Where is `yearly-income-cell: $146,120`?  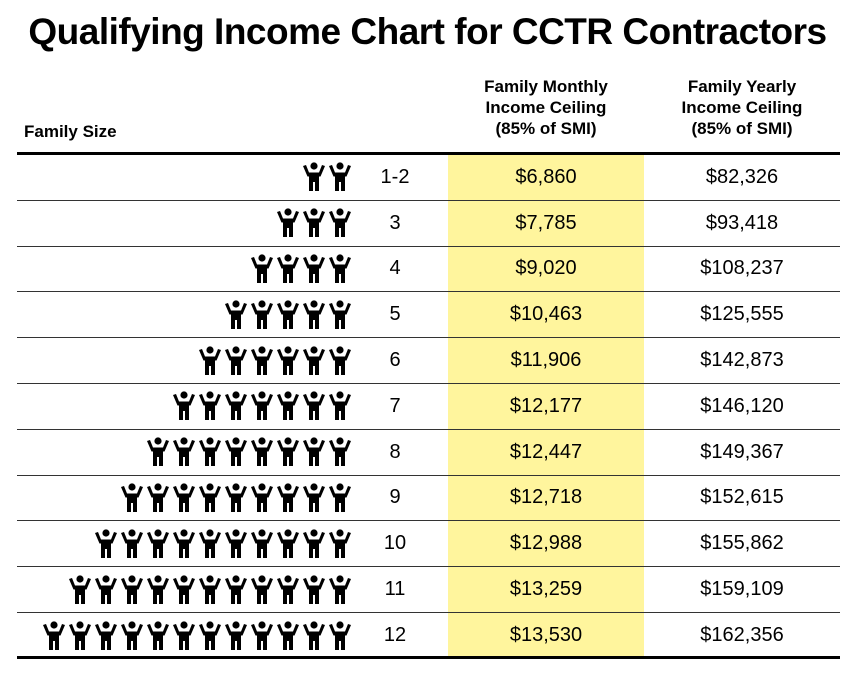
yearly-income-cell: $146,120 is located at coordinates (742, 405).